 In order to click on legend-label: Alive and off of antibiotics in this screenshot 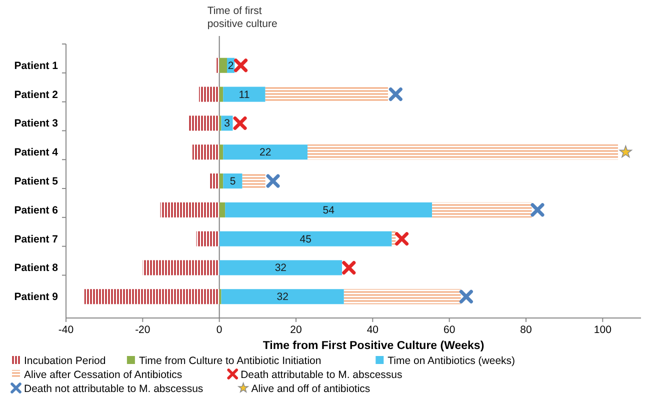, I will do `click(310, 389)`.